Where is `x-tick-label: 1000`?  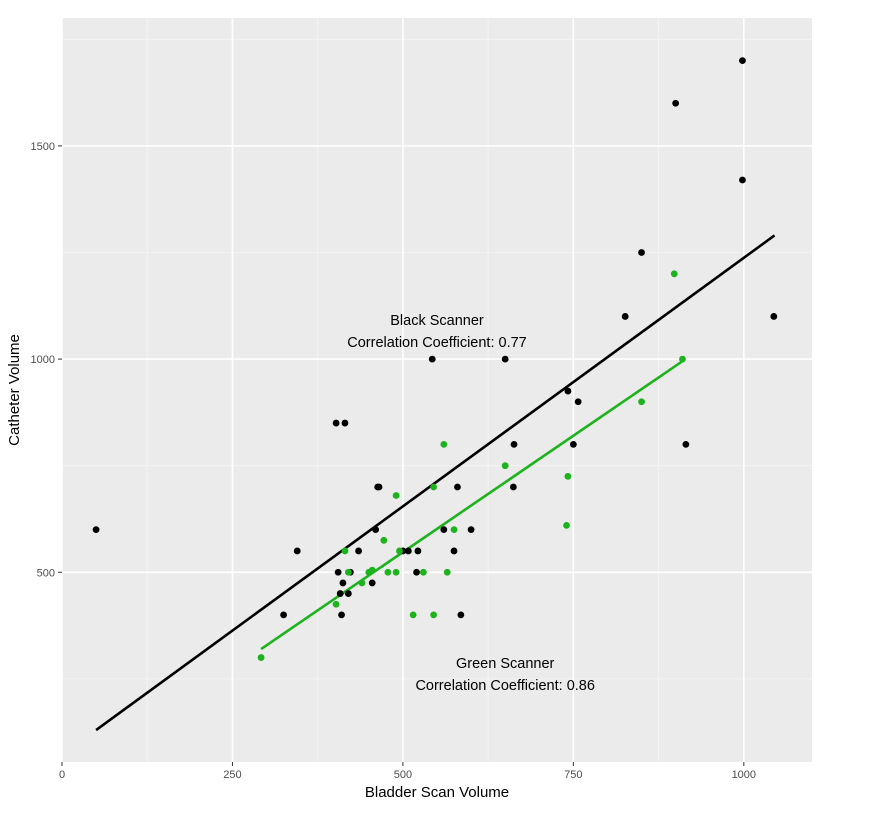 x-tick-label: 1000 is located at coordinates (744, 775).